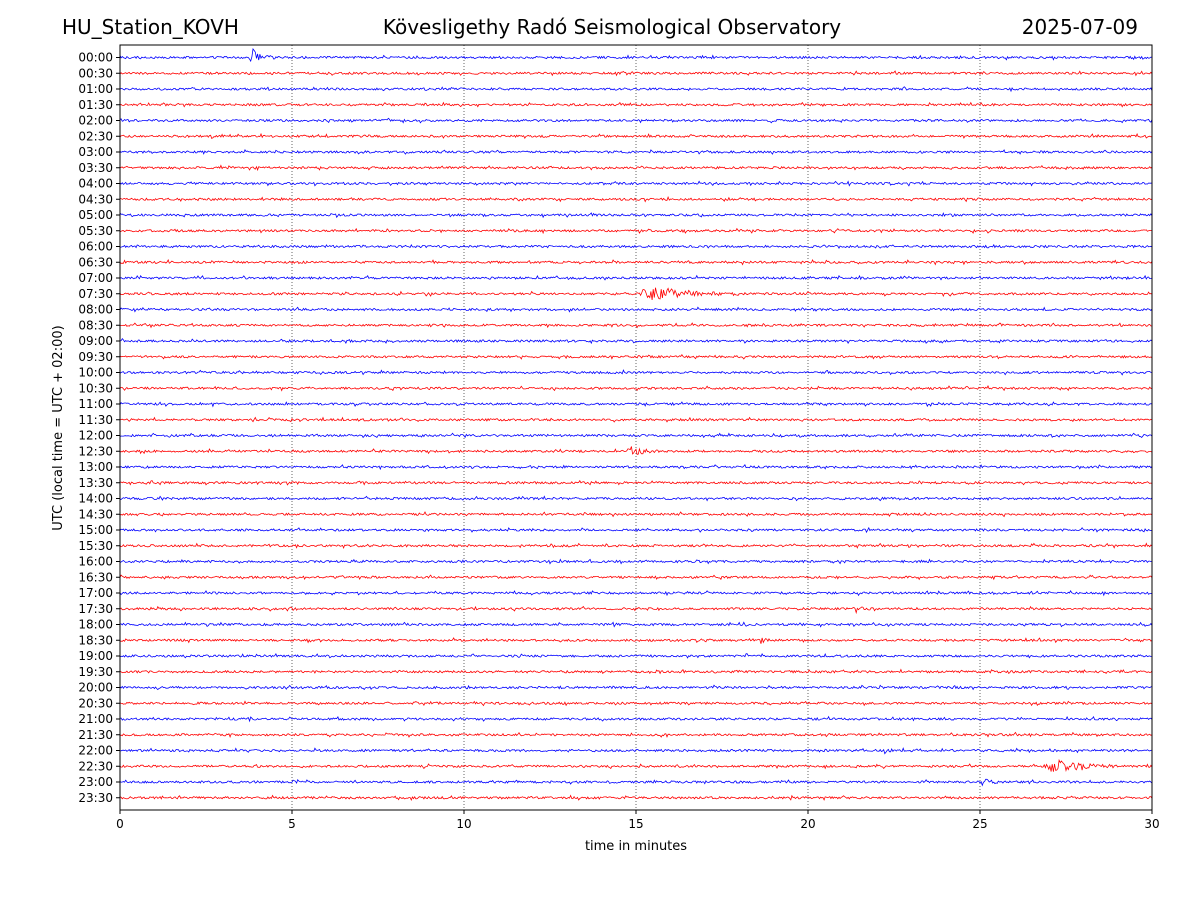 This screenshot has height=900, width=1200. I want to click on y-tick-label: 12:00, so click(95, 436).